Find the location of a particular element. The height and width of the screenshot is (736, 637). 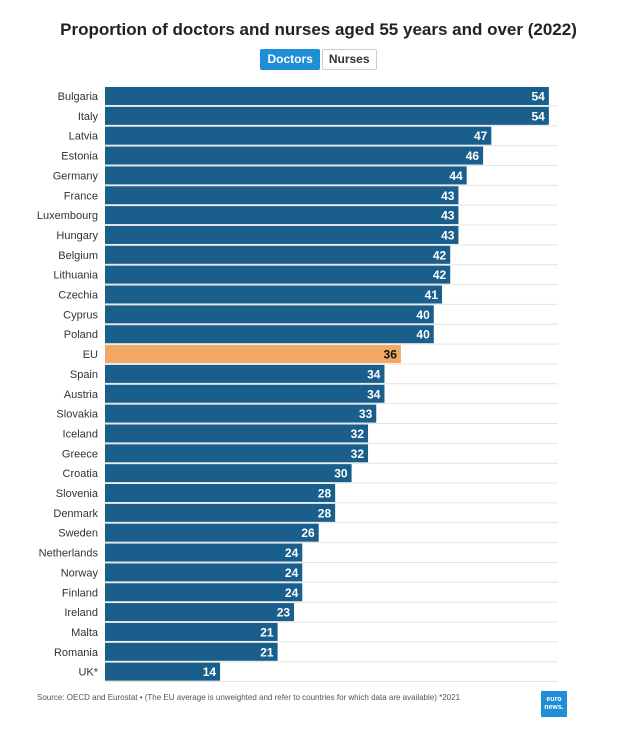

category-label: Croatia is located at coordinates (81, 474).